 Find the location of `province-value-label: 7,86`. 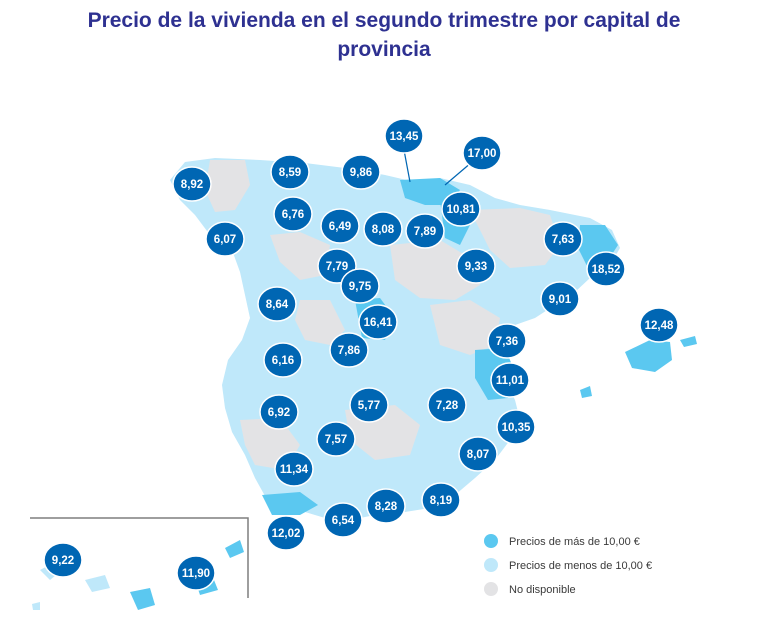

province-value-label: 7,86 is located at coordinates (349, 351).